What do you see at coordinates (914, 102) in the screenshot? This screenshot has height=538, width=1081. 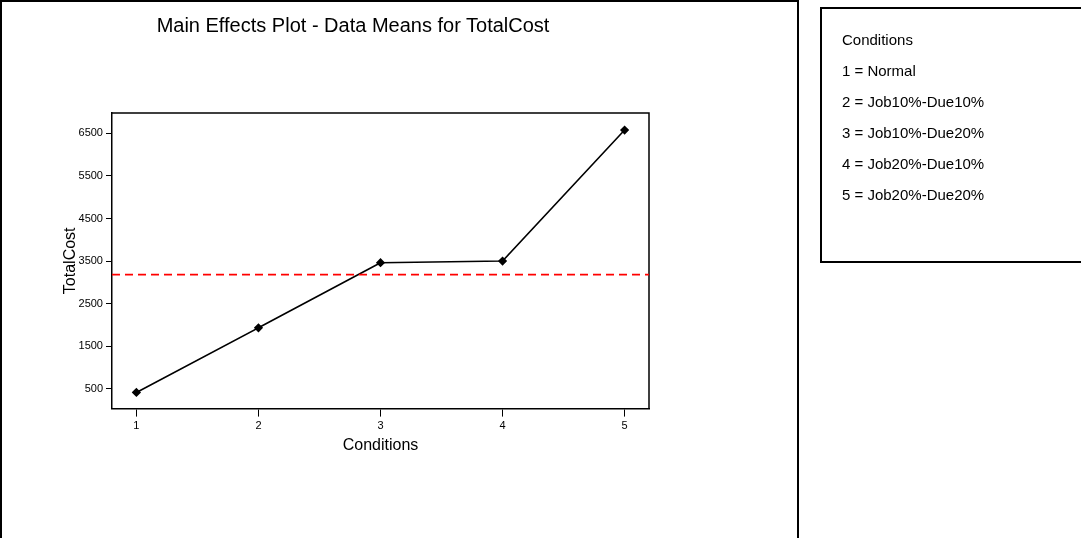 I see `text: 2 = Job10%-Due10%` at bounding box center [914, 102].